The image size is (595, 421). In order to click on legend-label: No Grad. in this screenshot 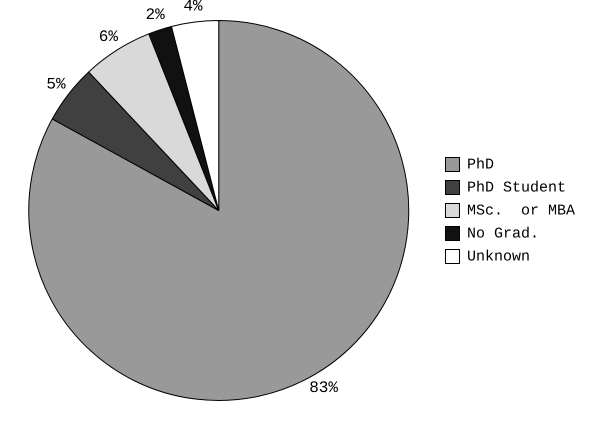, I will do `click(502, 233)`.